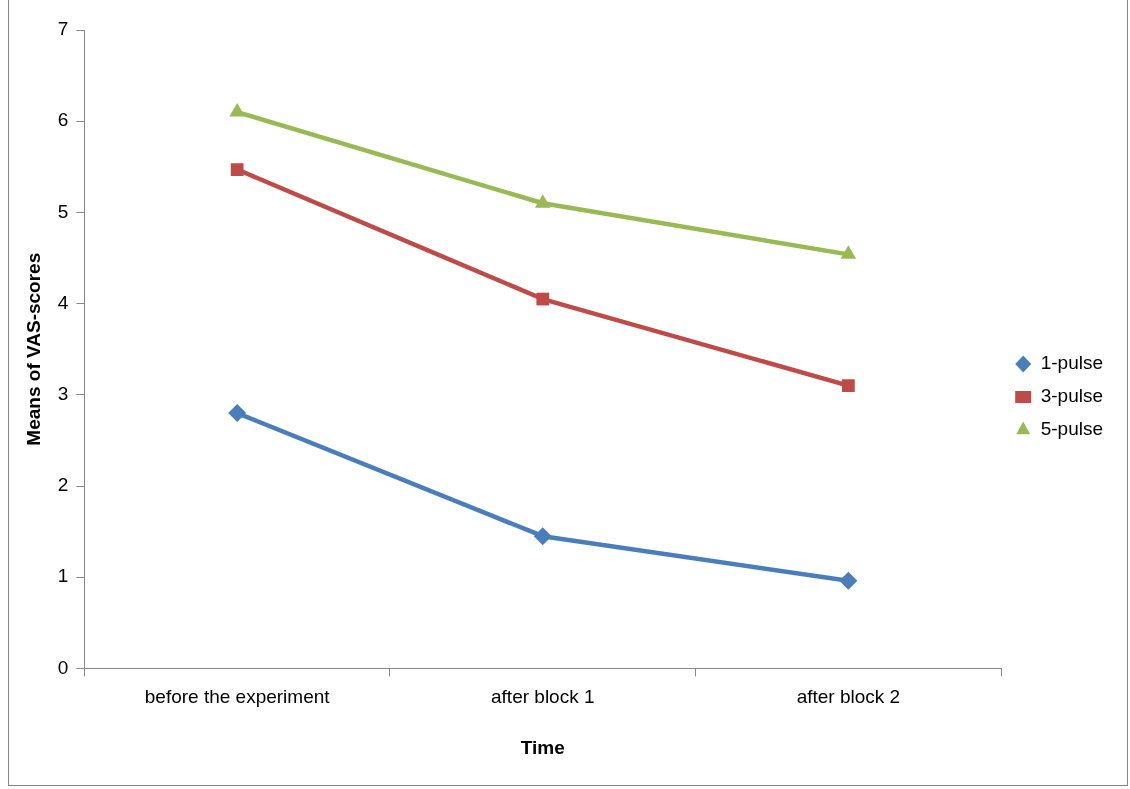 Image resolution: width=1130 pixels, height=789 pixels. Describe the element at coordinates (848, 697) in the screenshot. I see `x-tick-label: after block 2` at that location.